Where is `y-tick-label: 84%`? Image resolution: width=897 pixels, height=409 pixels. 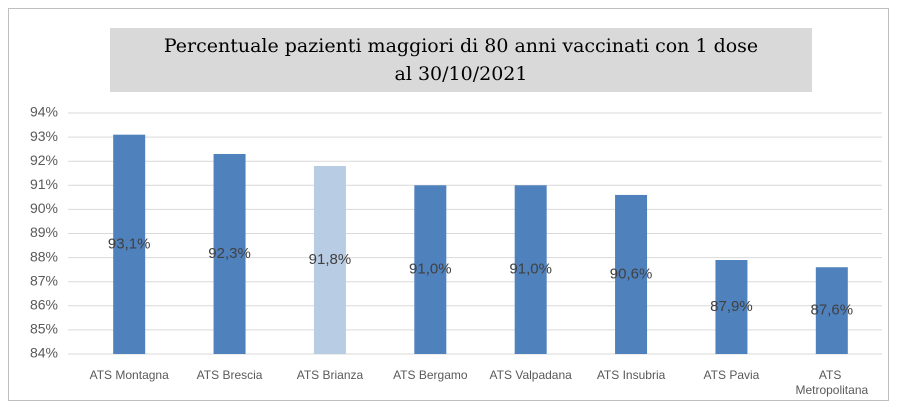
y-tick-label: 84% is located at coordinates (44, 353).